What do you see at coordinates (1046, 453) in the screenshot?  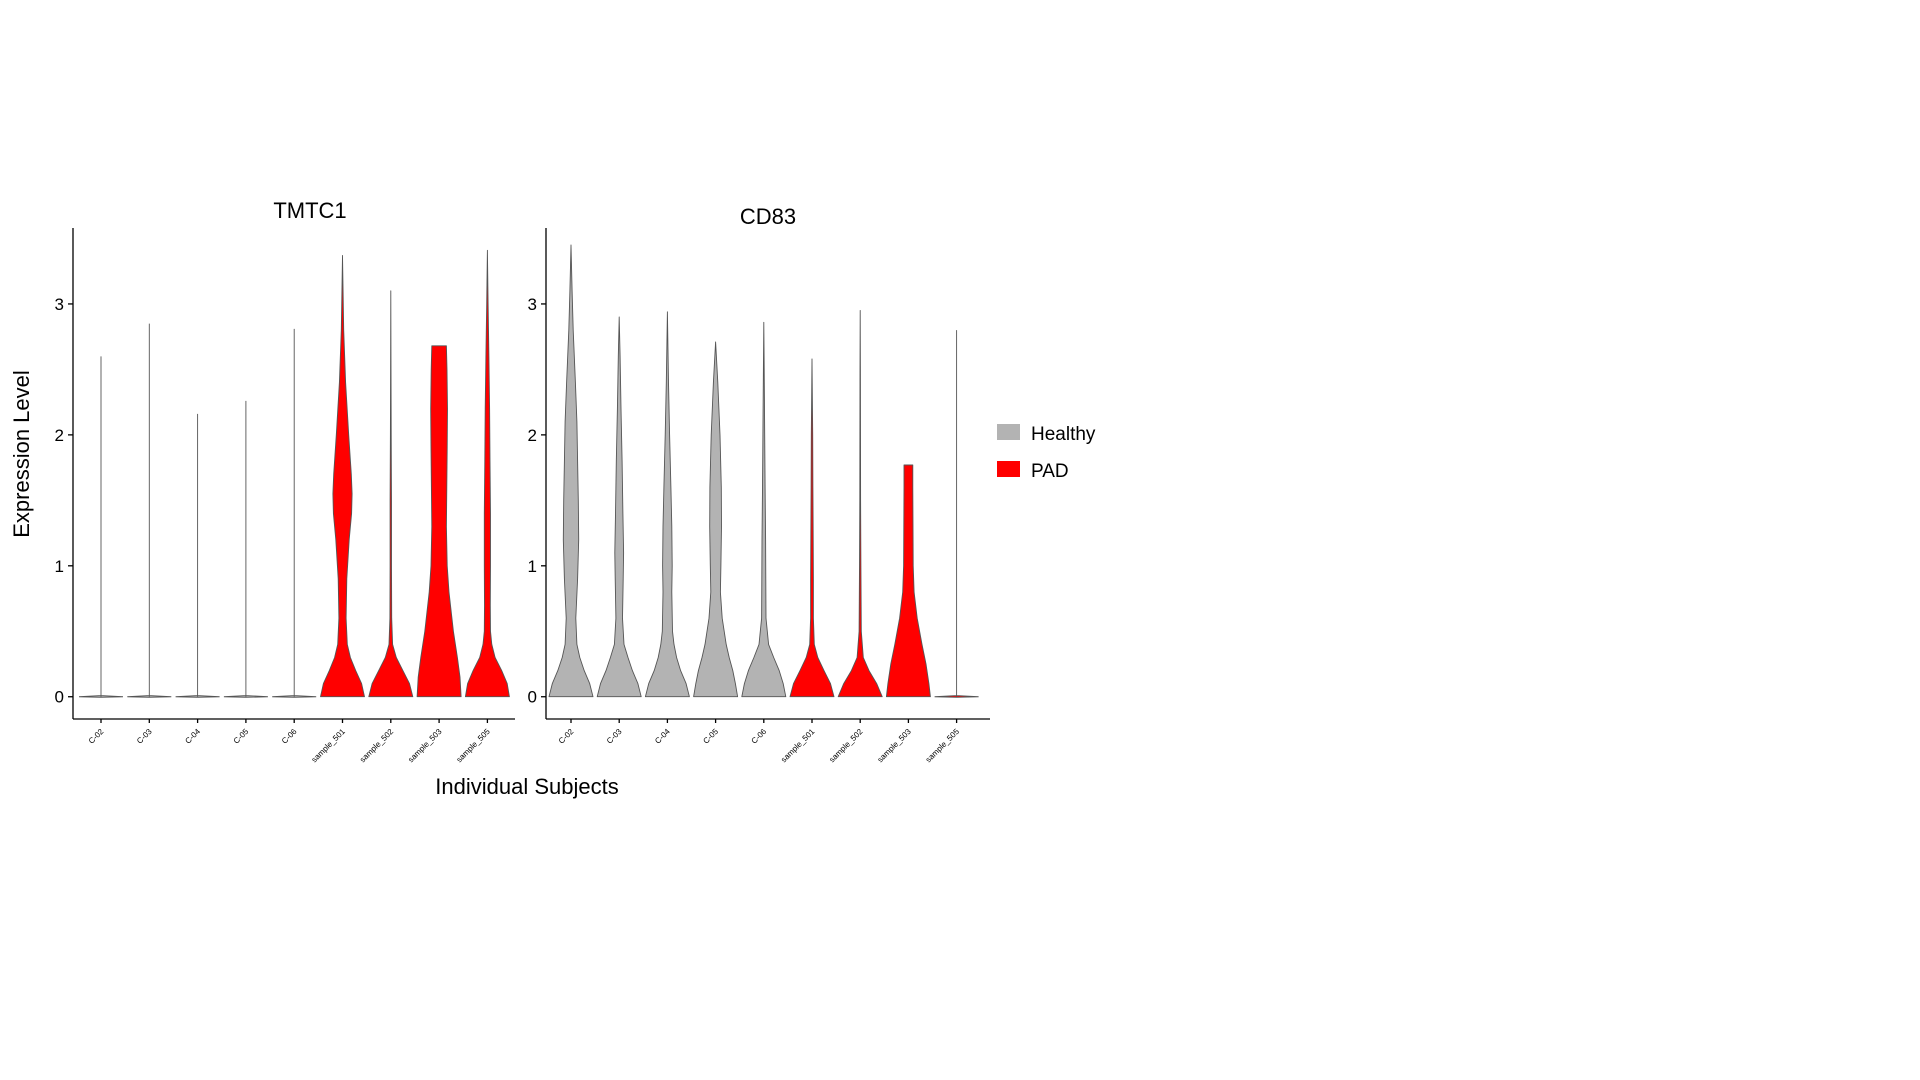 I see `legend: Healthy PAD` at bounding box center [1046, 453].